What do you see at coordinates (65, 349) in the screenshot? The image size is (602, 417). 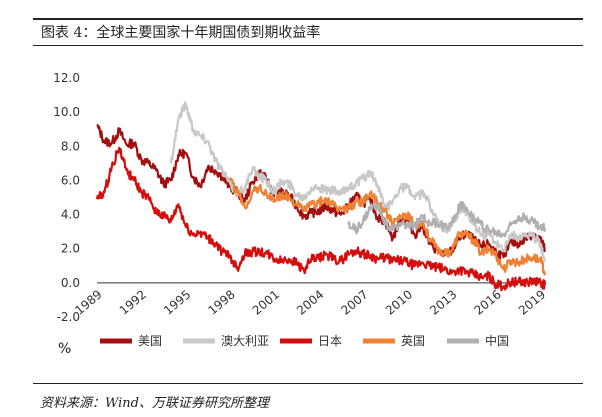 I see `y-axis-unit-label: %` at bounding box center [65, 349].